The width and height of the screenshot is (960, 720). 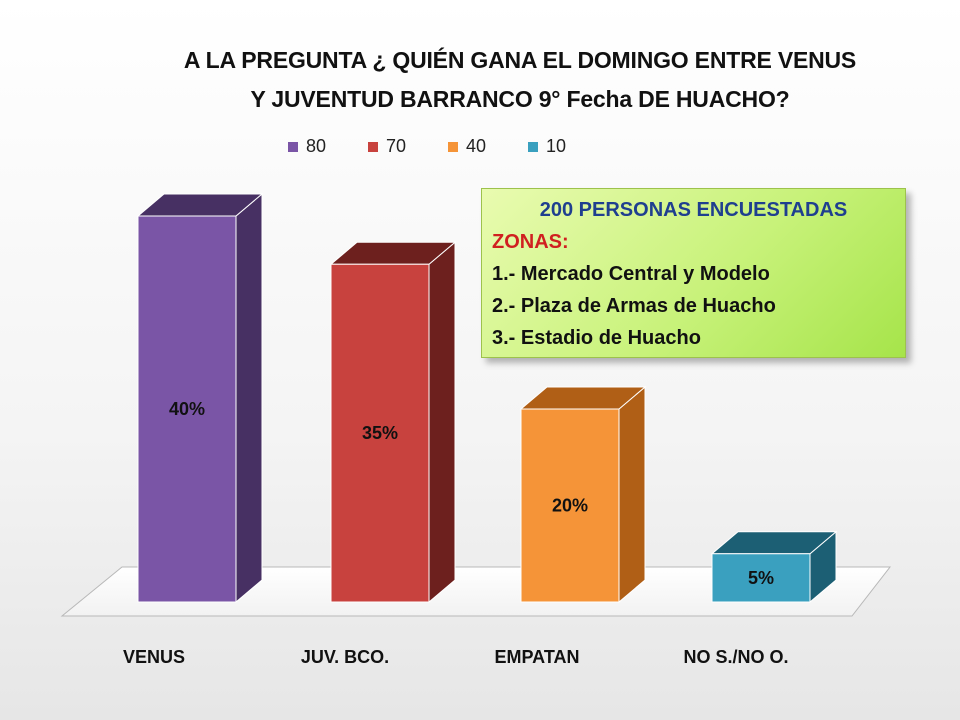 I want to click on data-label-no-s-no-o: 5%, so click(x=761, y=578).